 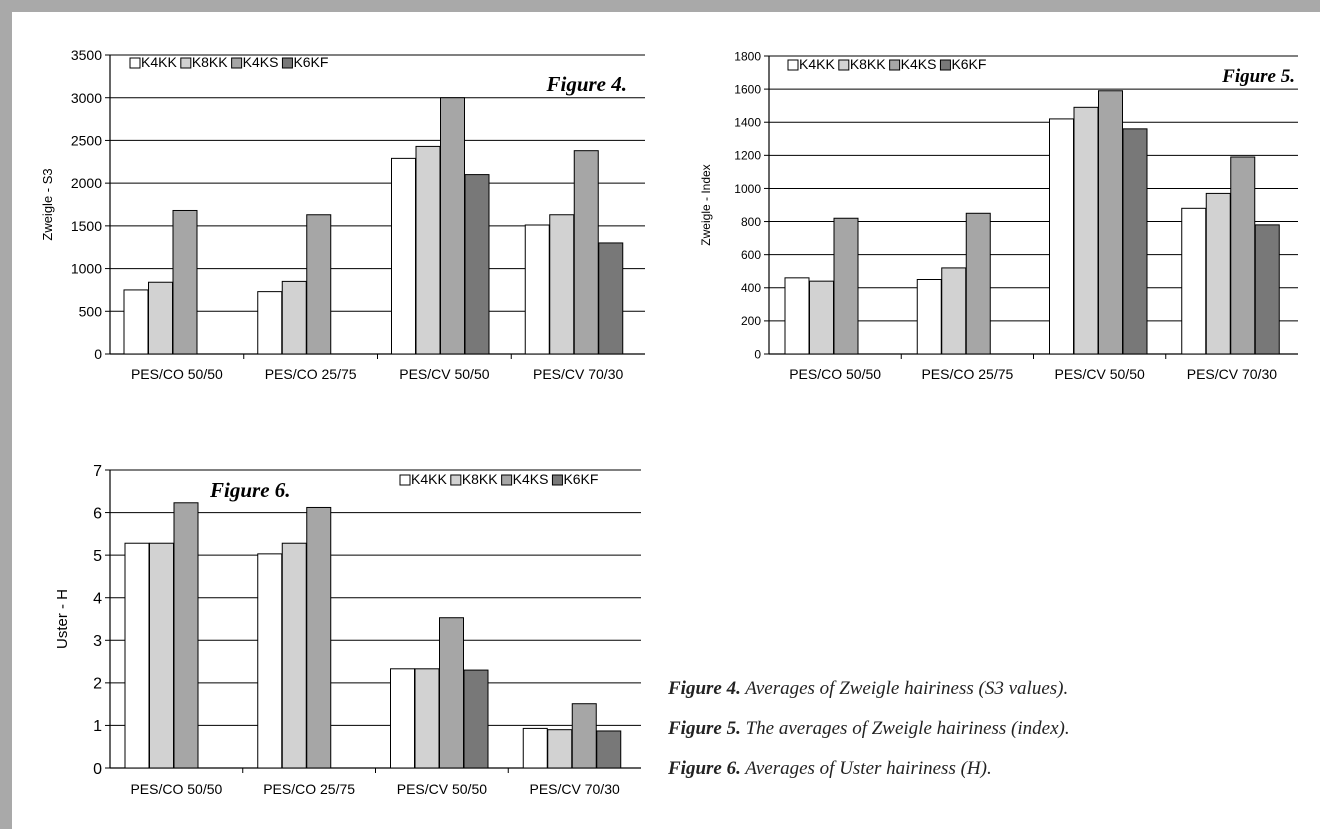 I want to click on y-tick-label: 1800, so click(x=747, y=56).